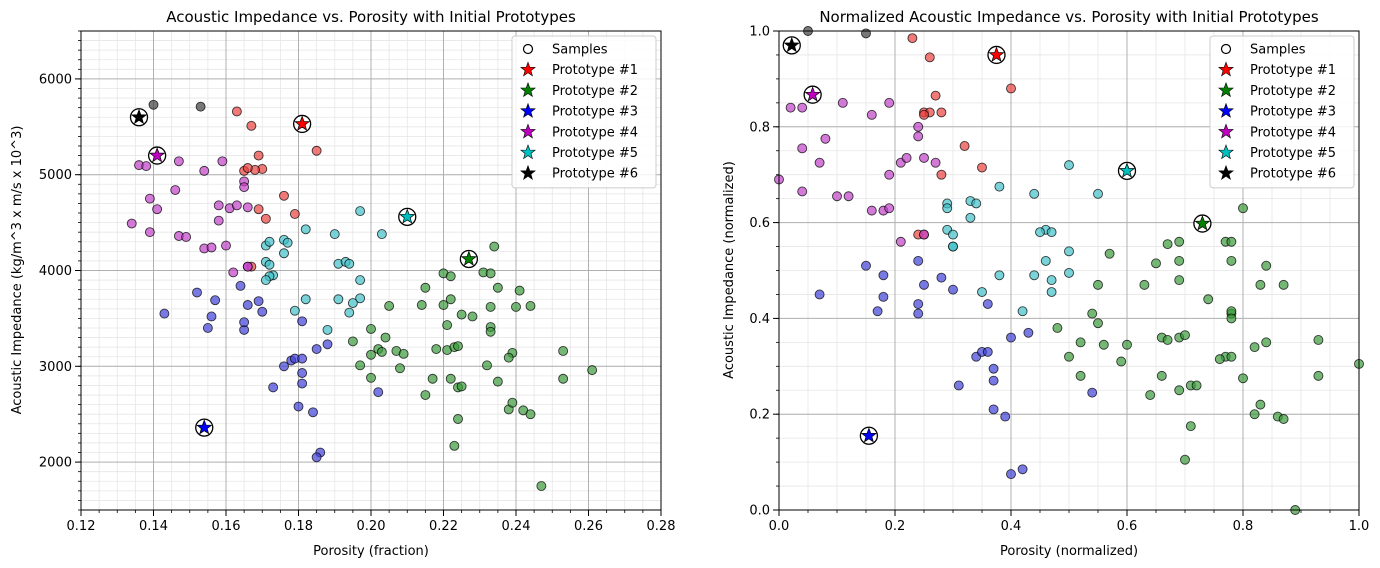 This screenshot has width=1380, height=568. I want to click on y-tick-label: 0.0, so click(759, 511).